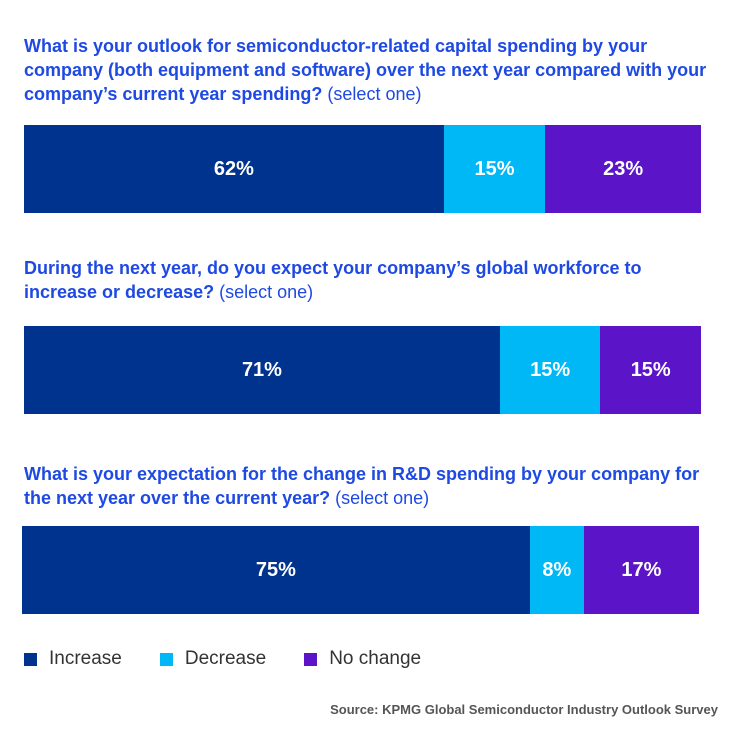 Image resolution: width=742 pixels, height=737 pixels. I want to click on bar-3-decrease: 8%, so click(556, 570).